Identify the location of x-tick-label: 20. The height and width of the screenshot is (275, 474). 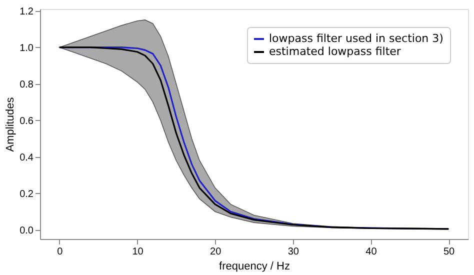
(216, 252).